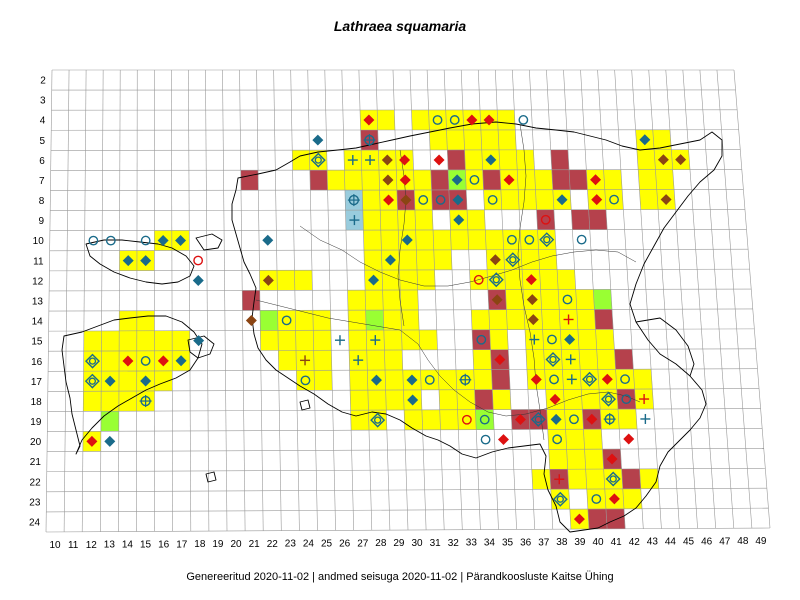 The image size is (800, 600). I want to click on marker-diamond-brown, so click(532, 300).